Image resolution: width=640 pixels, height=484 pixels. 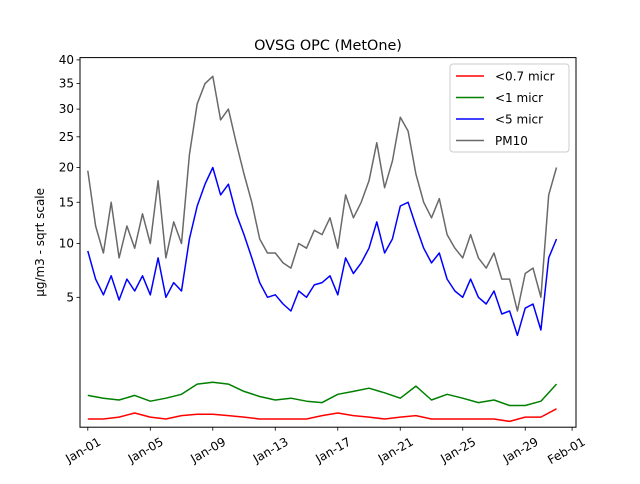 What do you see at coordinates (66, 137) in the screenshot?
I see `y-tick-label: 25` at bounding box center [66, 137].